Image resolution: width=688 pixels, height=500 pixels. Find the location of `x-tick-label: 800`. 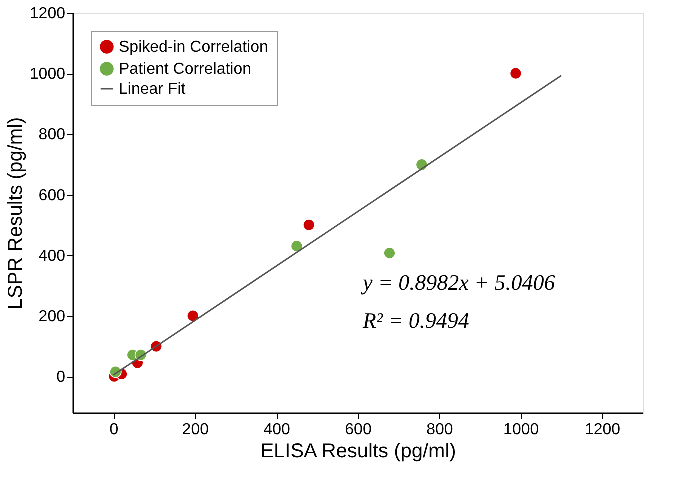

x-tick-label: 800 is located at coordinates (440, 430).